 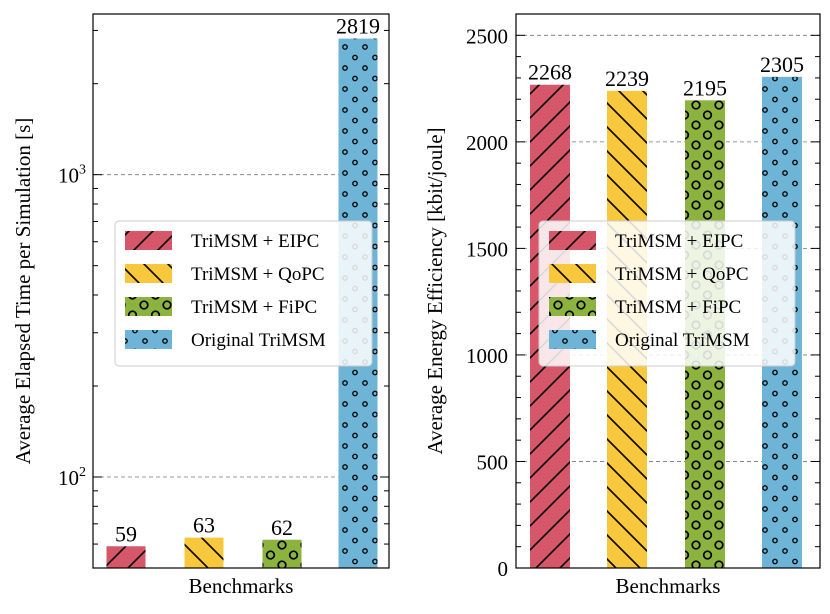 What do you see at coordinates (126, 533) in the screenshot?
I see `value-label-eipc: 59` at bounding box center [126, 533].